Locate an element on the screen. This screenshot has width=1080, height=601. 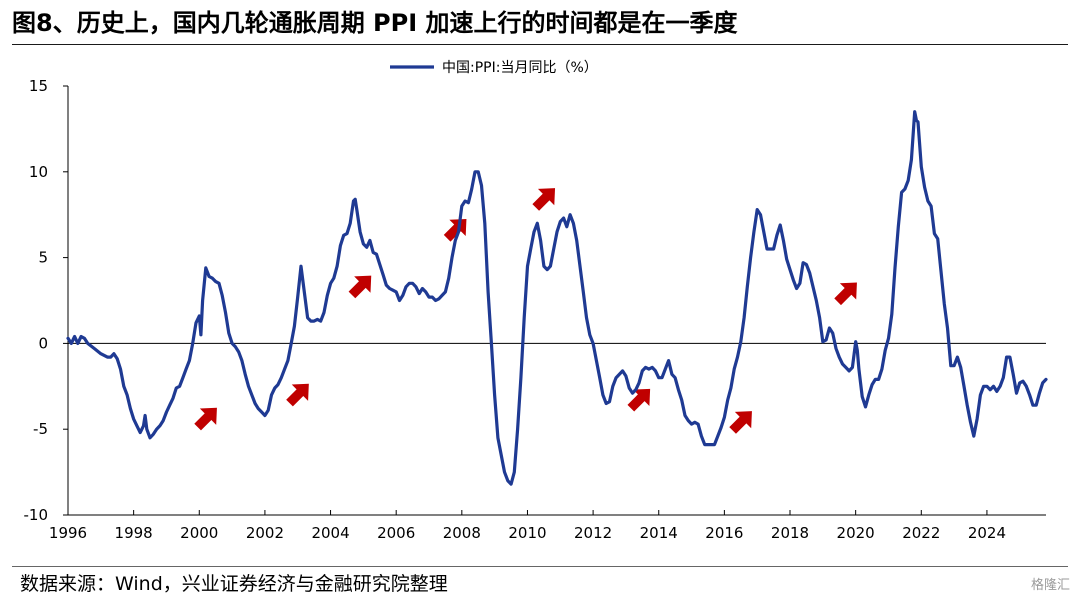
x-tick-label: 2004 is located at coordinates (330, 533).